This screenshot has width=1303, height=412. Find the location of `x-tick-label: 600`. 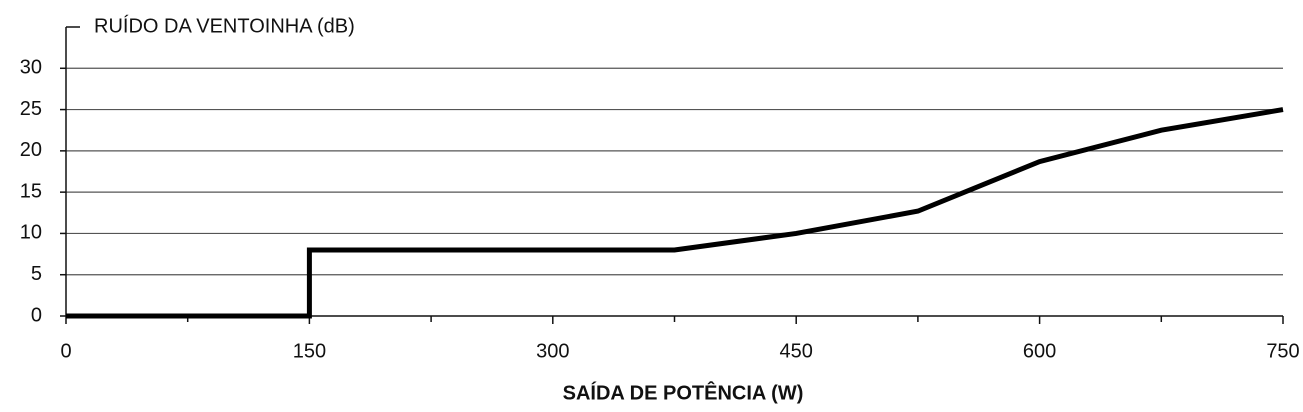

x-tick-label: 600 is located at coordinates (1039, 351).